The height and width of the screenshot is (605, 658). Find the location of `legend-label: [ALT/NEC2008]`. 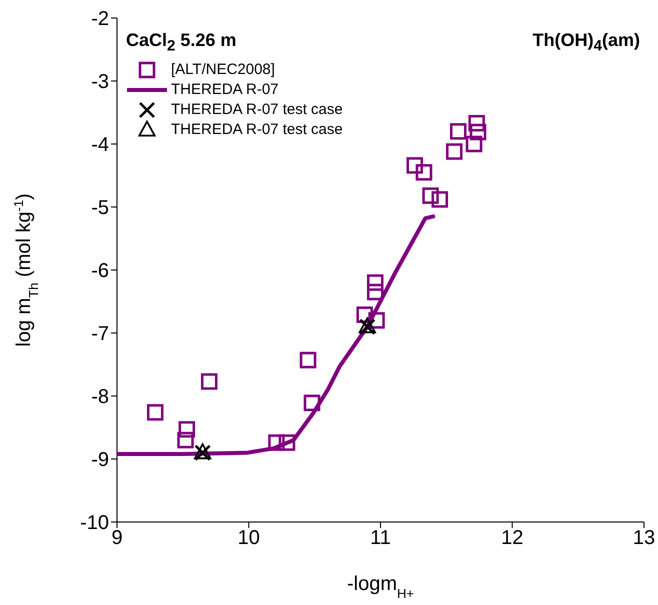

legend-label: [ALT/NEC2008] is located at coordinates (223, 70).